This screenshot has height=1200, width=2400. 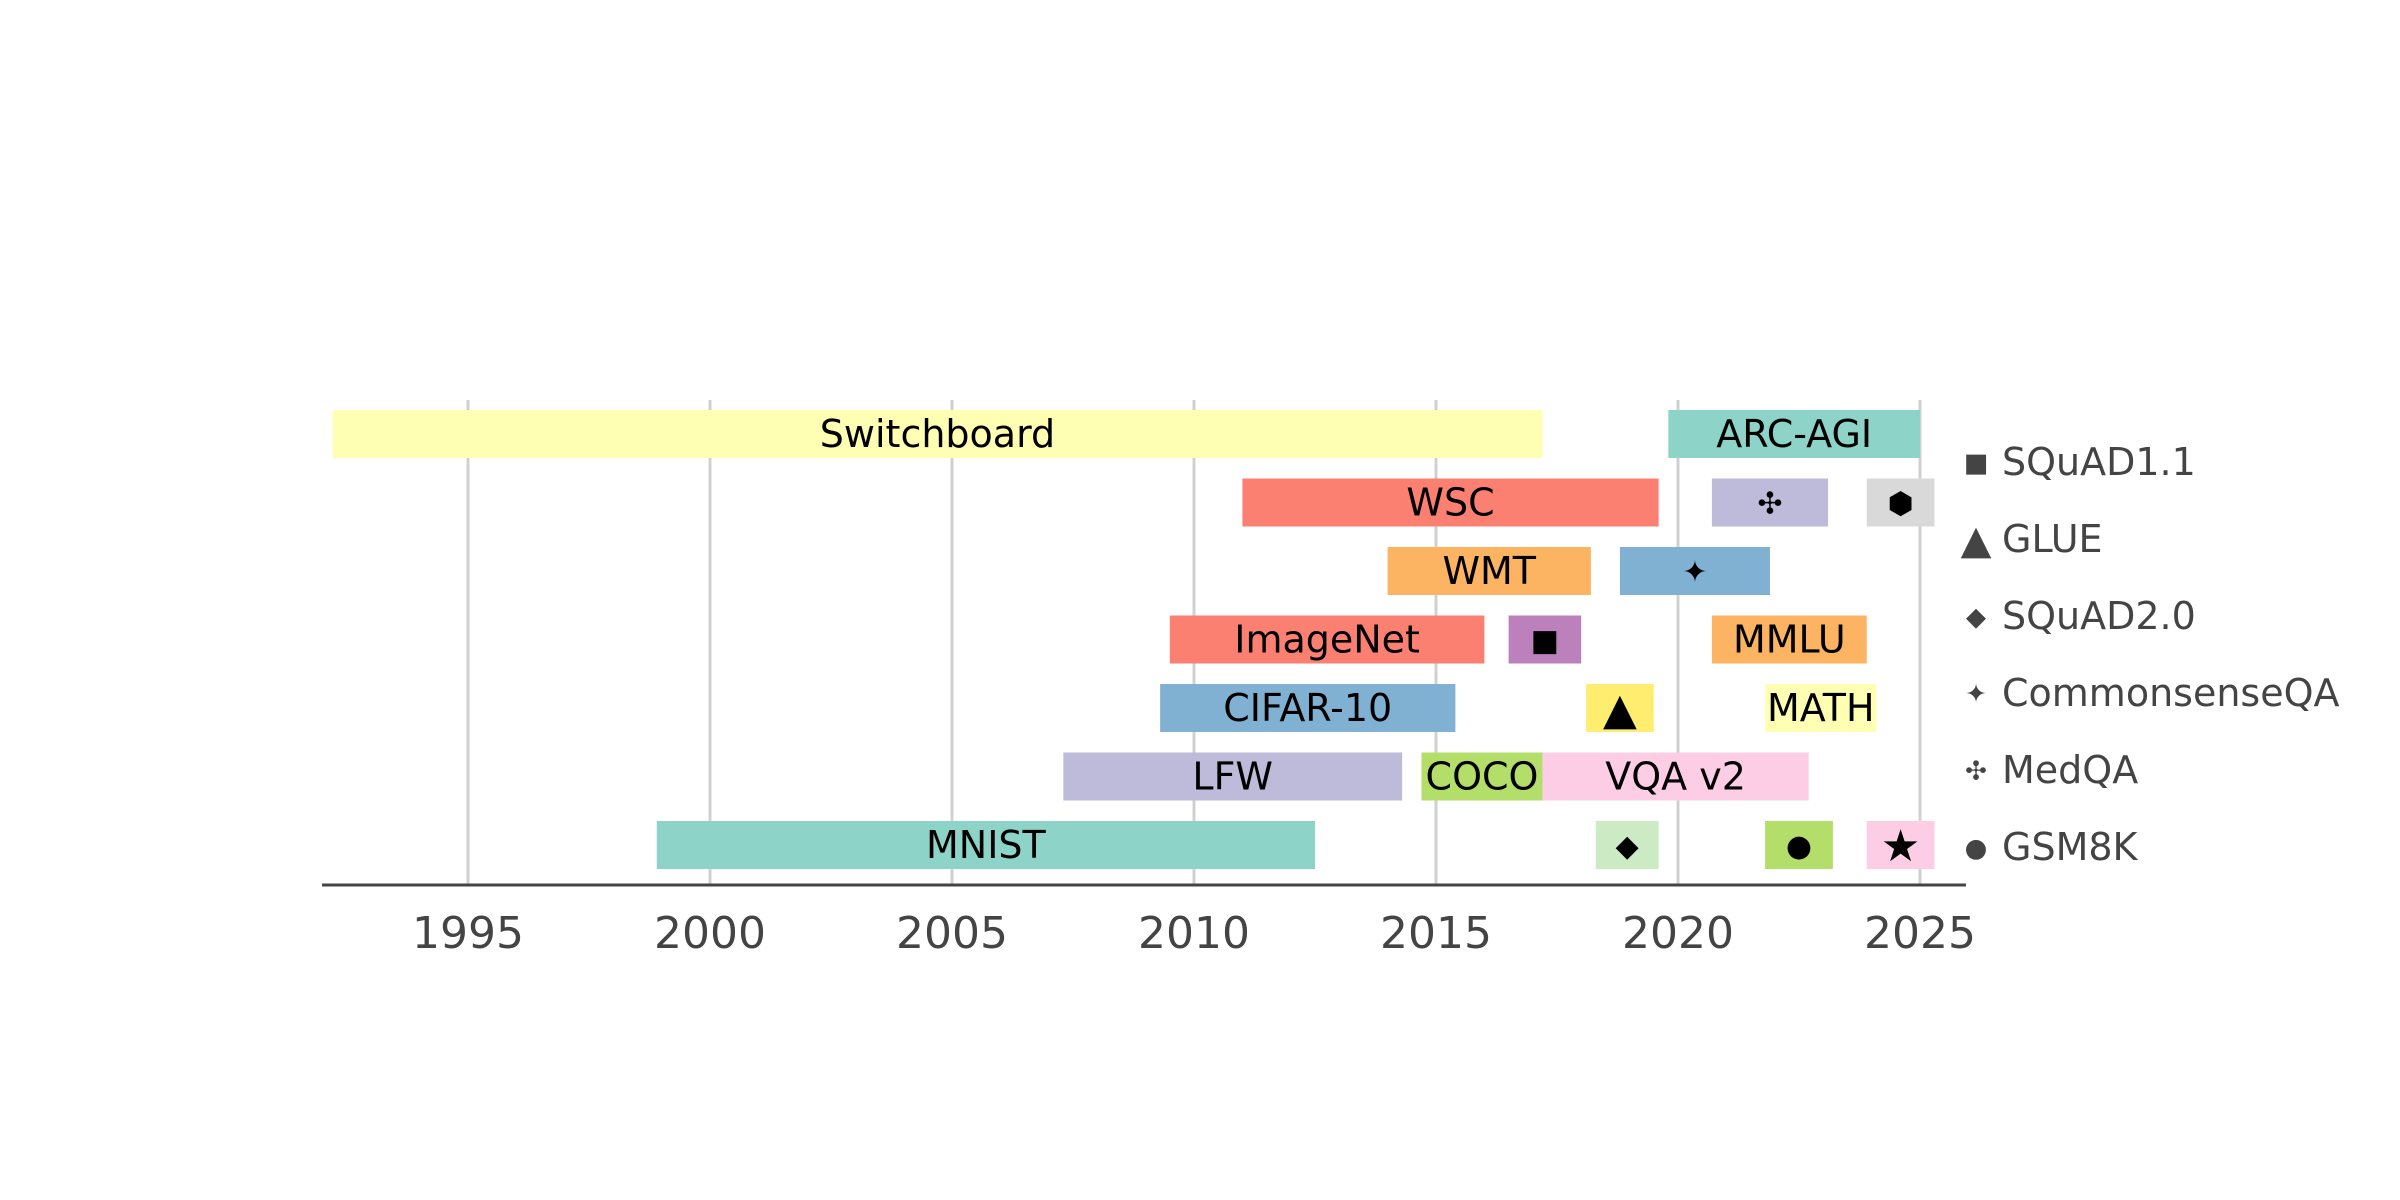 I want to click on bar-switchboard: Switchboard, so click(x=937, y=434).